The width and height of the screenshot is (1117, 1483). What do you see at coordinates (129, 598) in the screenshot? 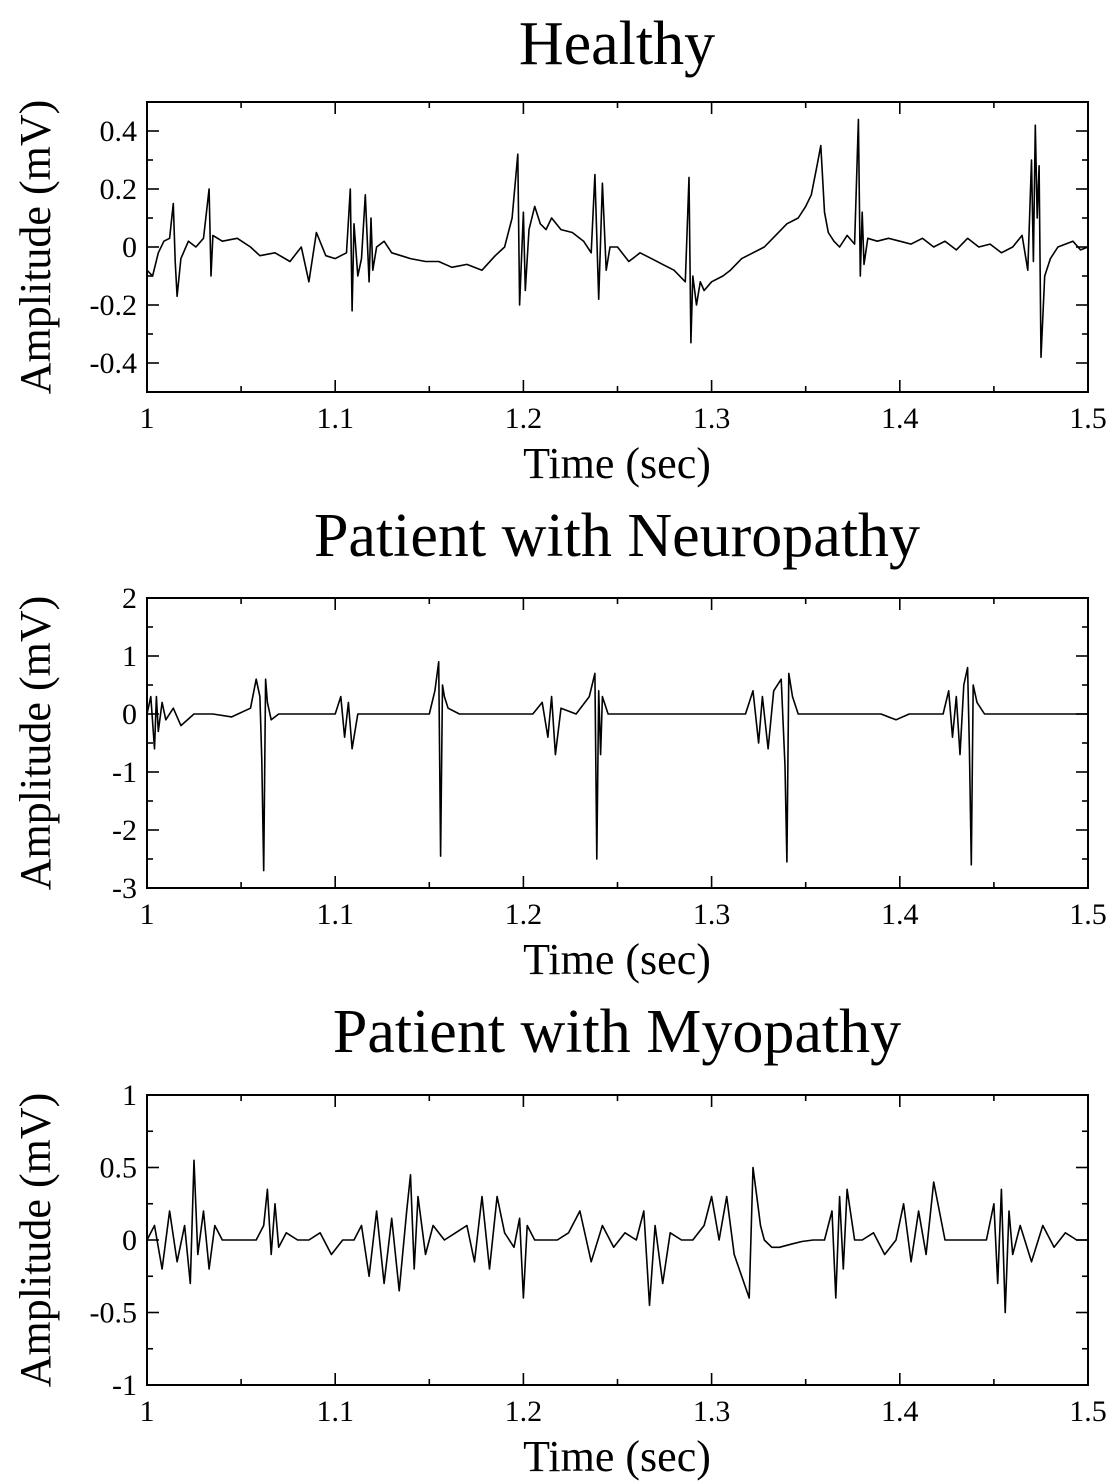
I see `y-tick-label: 2` at bounding box center [129, 598].